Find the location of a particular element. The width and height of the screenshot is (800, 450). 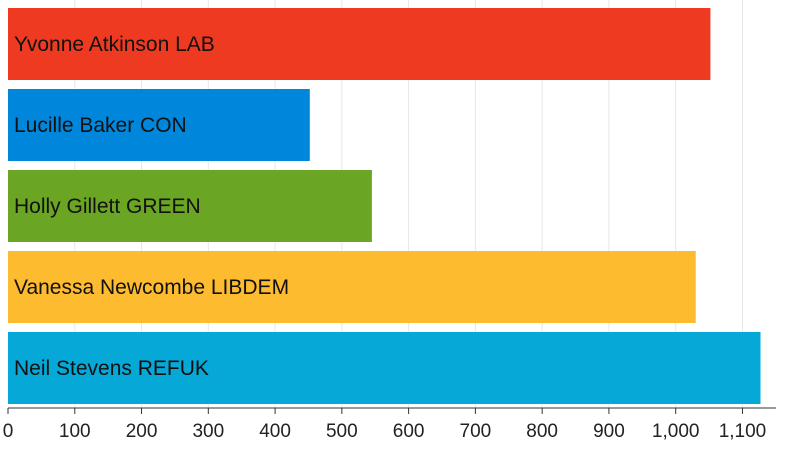

x-tick-label-700: 700 is located at coordinates (476, 431).